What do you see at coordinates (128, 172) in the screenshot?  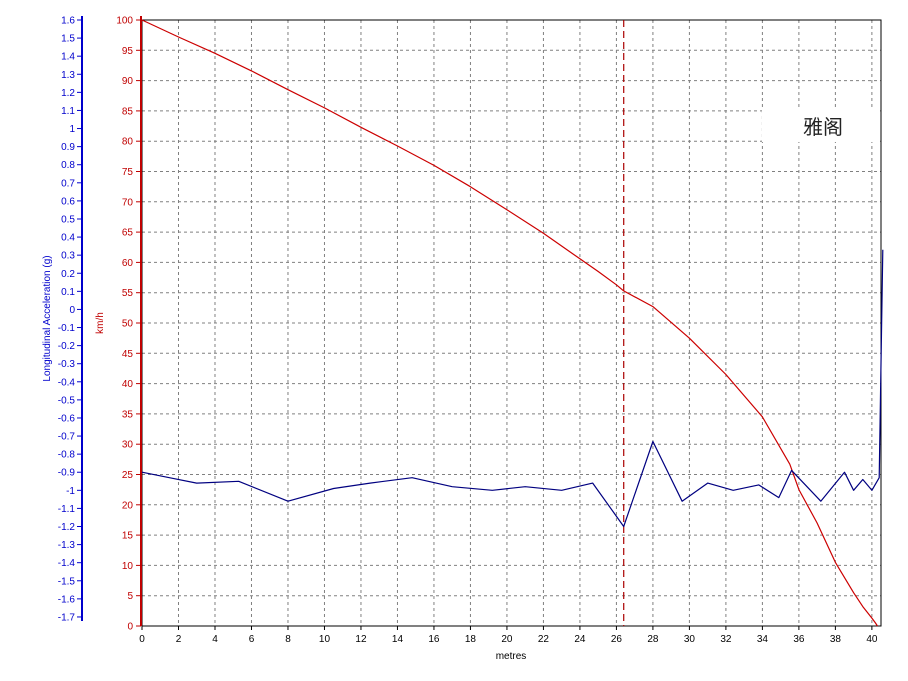 I see `speed-tick-label: 75` at bounding box center [128, 172].